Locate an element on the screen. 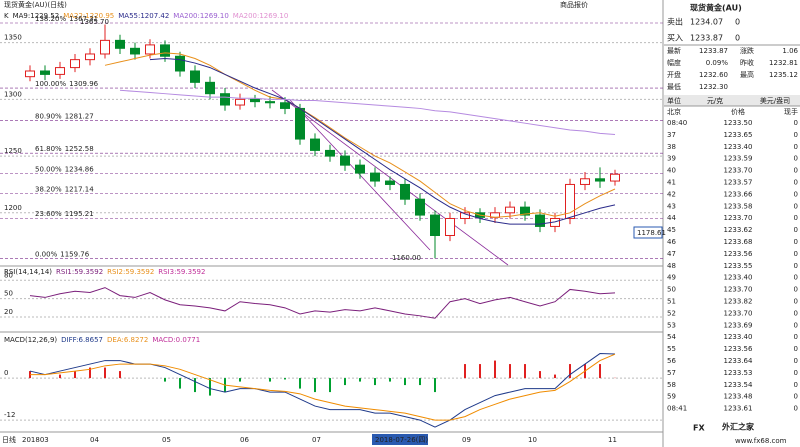 This screenshot has width=800, height=447. fib-ratio: 80.90% is located at coordinates (48, 117).